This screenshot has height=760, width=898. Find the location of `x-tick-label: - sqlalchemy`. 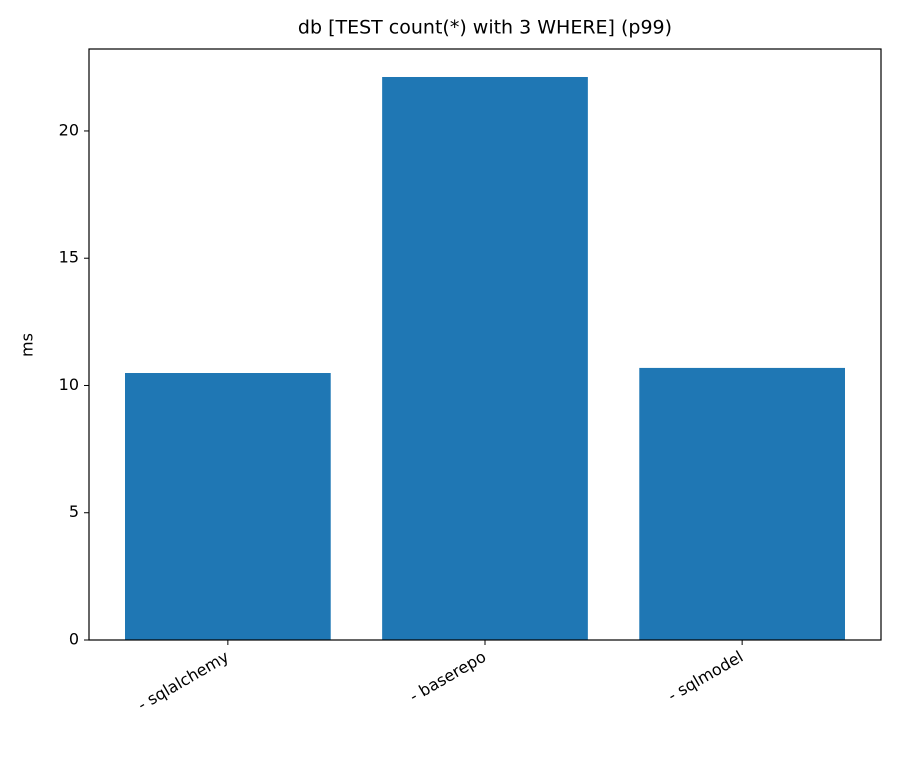

x-tick-label: - sqlalchemy is located at coordinates (183, 680).